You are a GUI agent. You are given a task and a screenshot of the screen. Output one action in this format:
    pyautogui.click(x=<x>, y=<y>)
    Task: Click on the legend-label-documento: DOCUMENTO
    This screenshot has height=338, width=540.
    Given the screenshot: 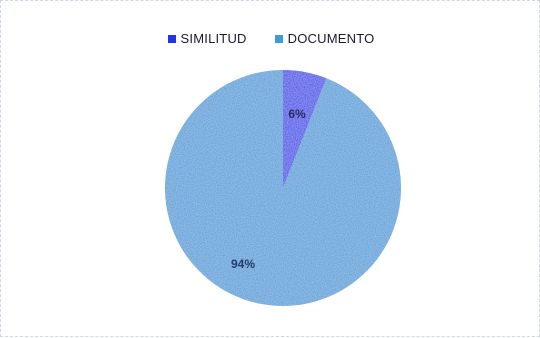 What is the action you would take?
    pyautogui.click(x=331, y=38)
    